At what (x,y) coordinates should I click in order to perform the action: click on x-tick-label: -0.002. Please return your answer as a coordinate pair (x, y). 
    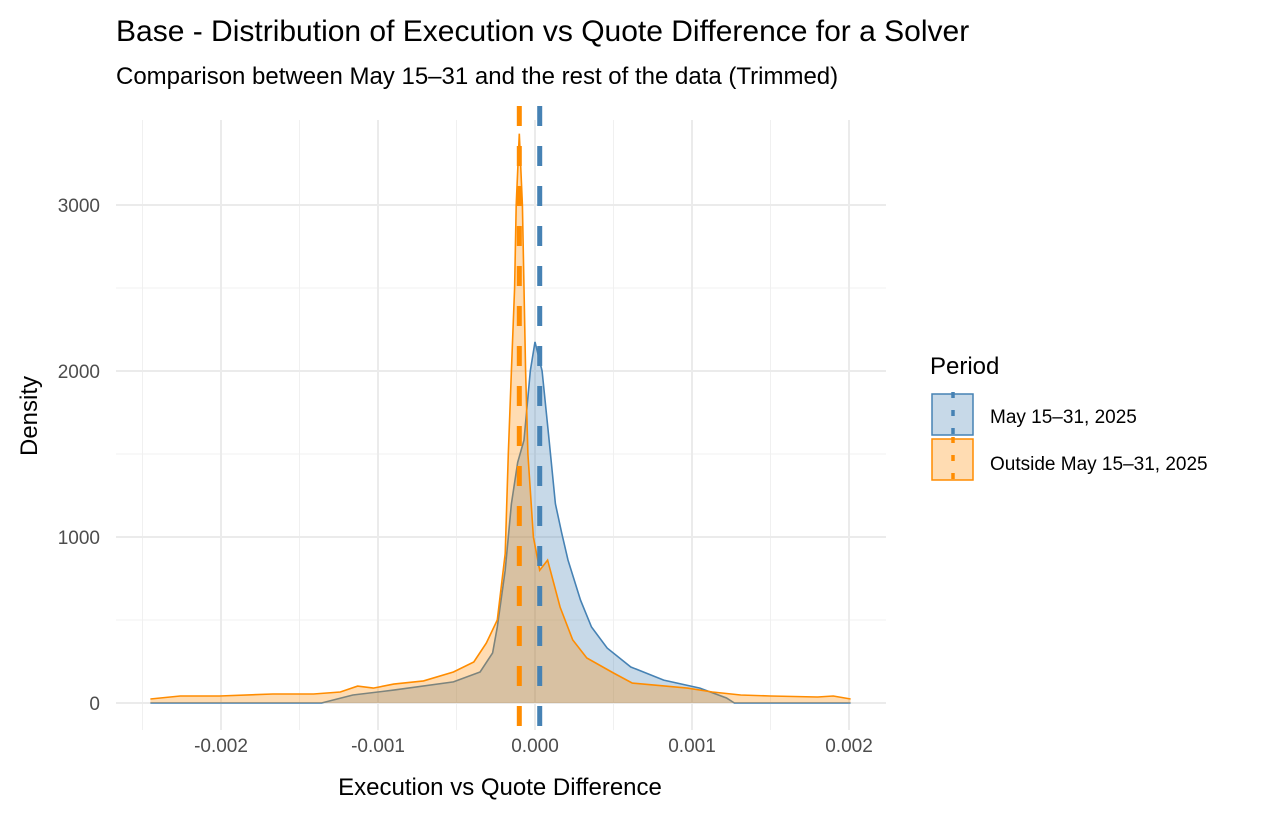
    Looking at the image, I should click on (221, 746).